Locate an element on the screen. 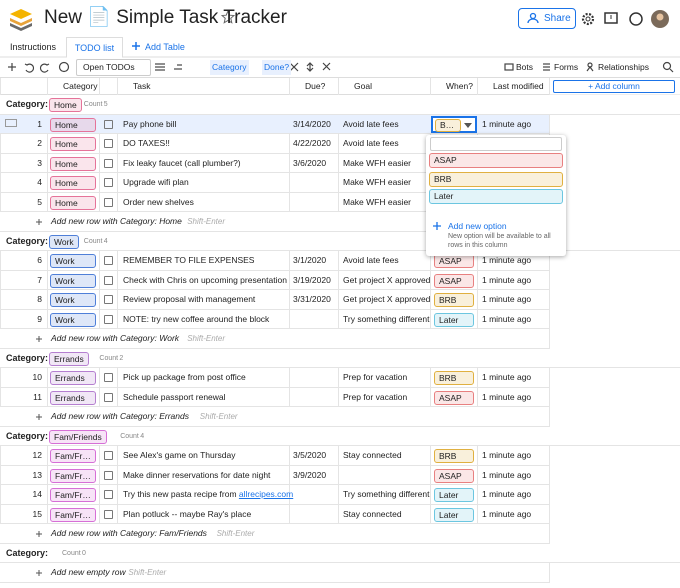 This screenshot has width=680, height=588. option-chip: Later is located at coordinates (496, 196).